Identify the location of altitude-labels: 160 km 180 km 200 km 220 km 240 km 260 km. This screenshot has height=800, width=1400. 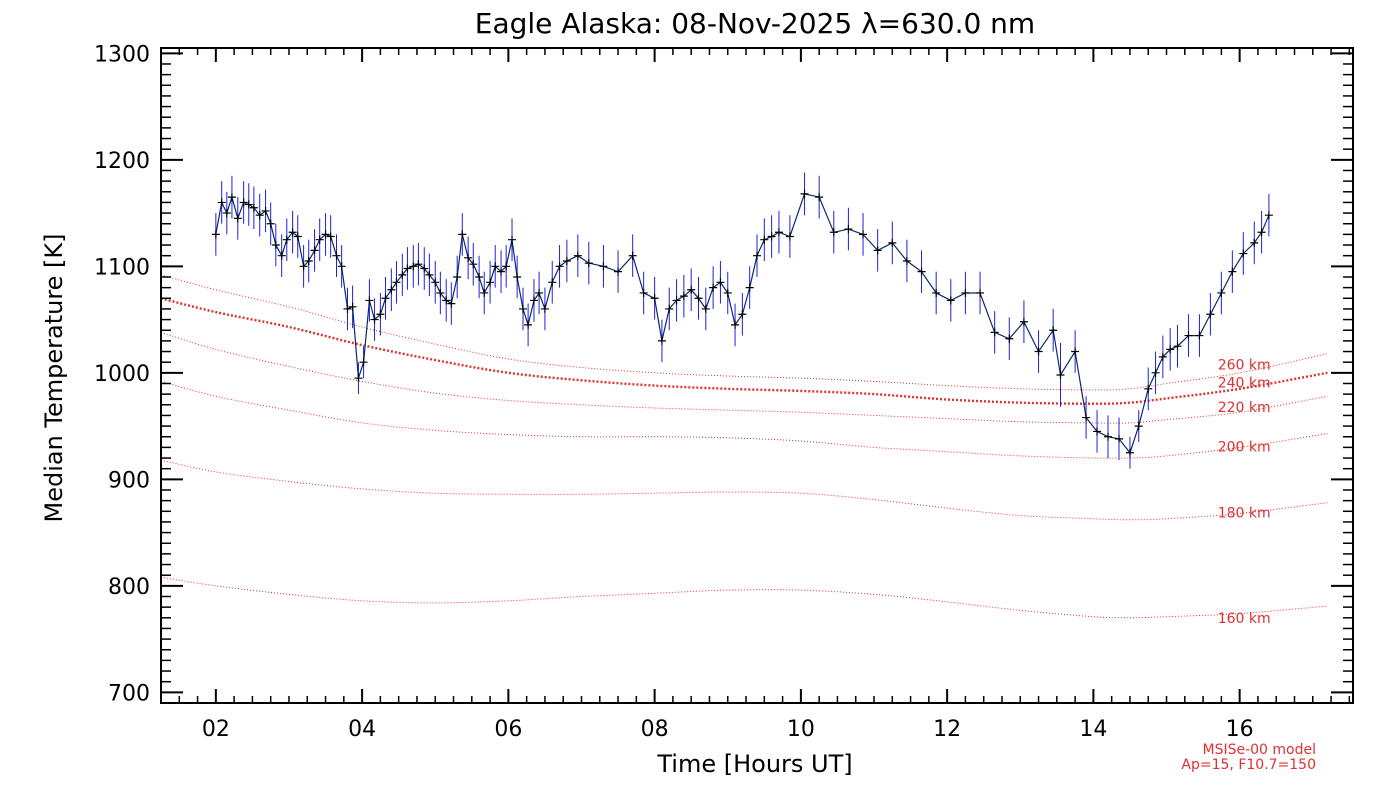
(1244, 491).